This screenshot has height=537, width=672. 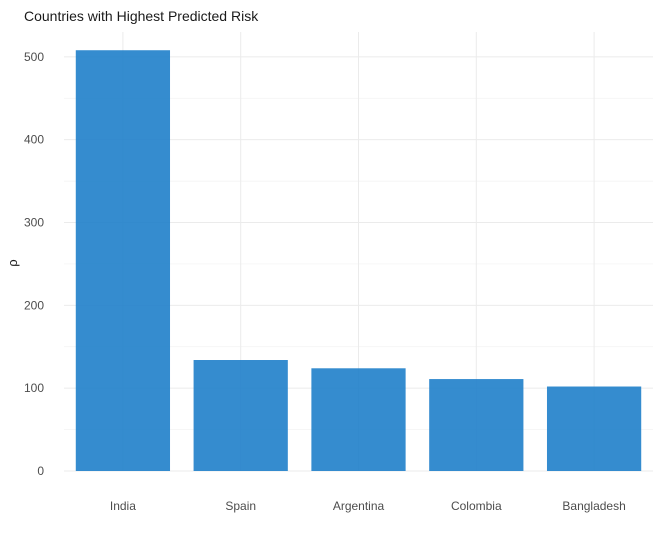 What do you see at coordinates (359, 506) in the screenshot?
I see `x-tick-label: Argentina` at bounding box center [359, 506].